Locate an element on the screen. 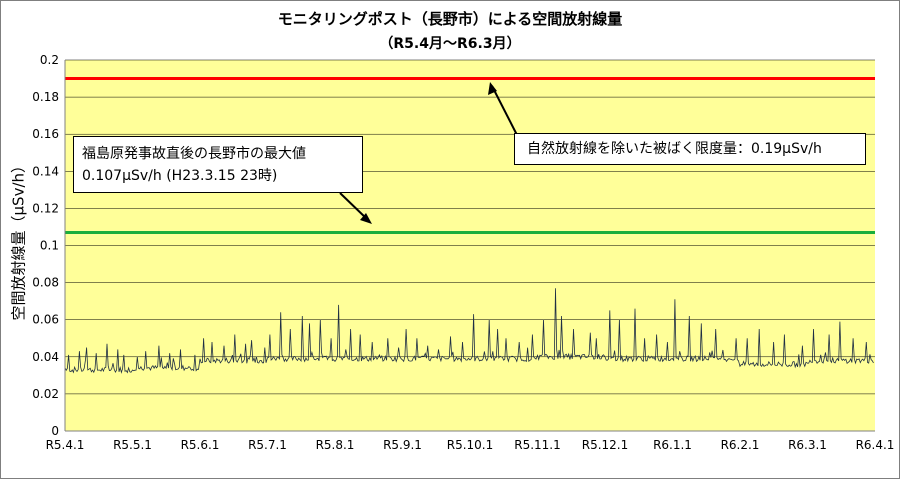 Image resolution: width=900 pixels, height=479 pixels. x-tick-label: R5.8.1 is located at coordinates (335, 445).